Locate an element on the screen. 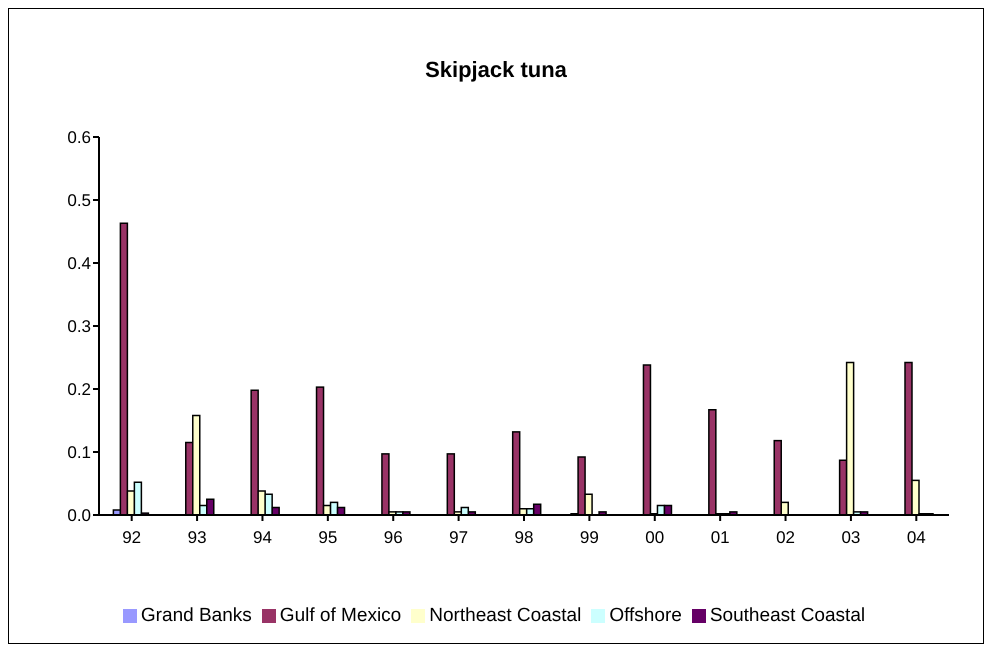 This screenshot has height=652, width=992. x-tick-label: 00 is located at coordinates (654, 538).